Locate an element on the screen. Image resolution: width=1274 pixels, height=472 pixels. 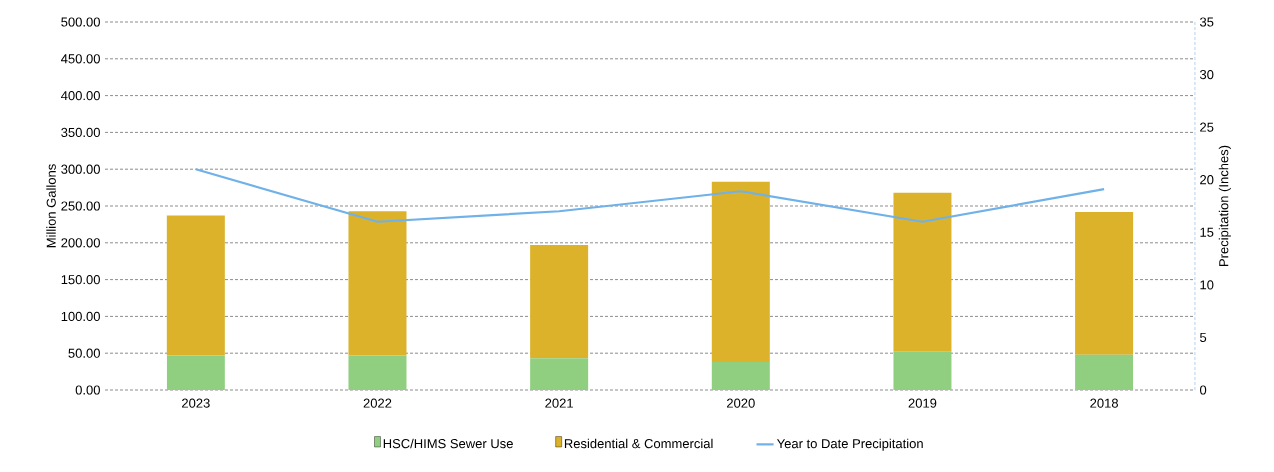
y2-tick-label: 25 is located at coordinates (1207, 127).